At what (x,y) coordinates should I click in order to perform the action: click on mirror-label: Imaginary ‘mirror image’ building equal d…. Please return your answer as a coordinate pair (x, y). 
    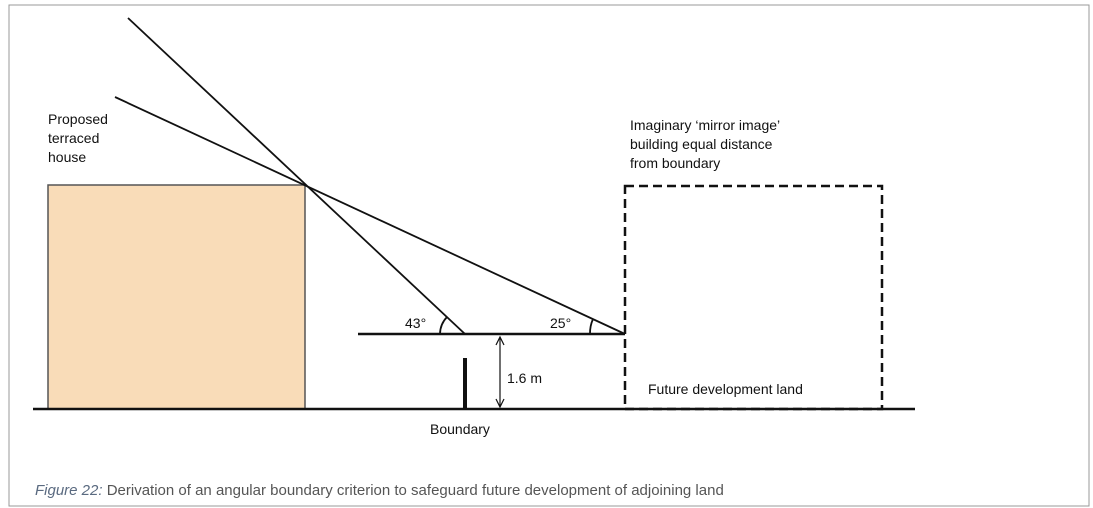
    Looking at the image, I should click on (705, 144).